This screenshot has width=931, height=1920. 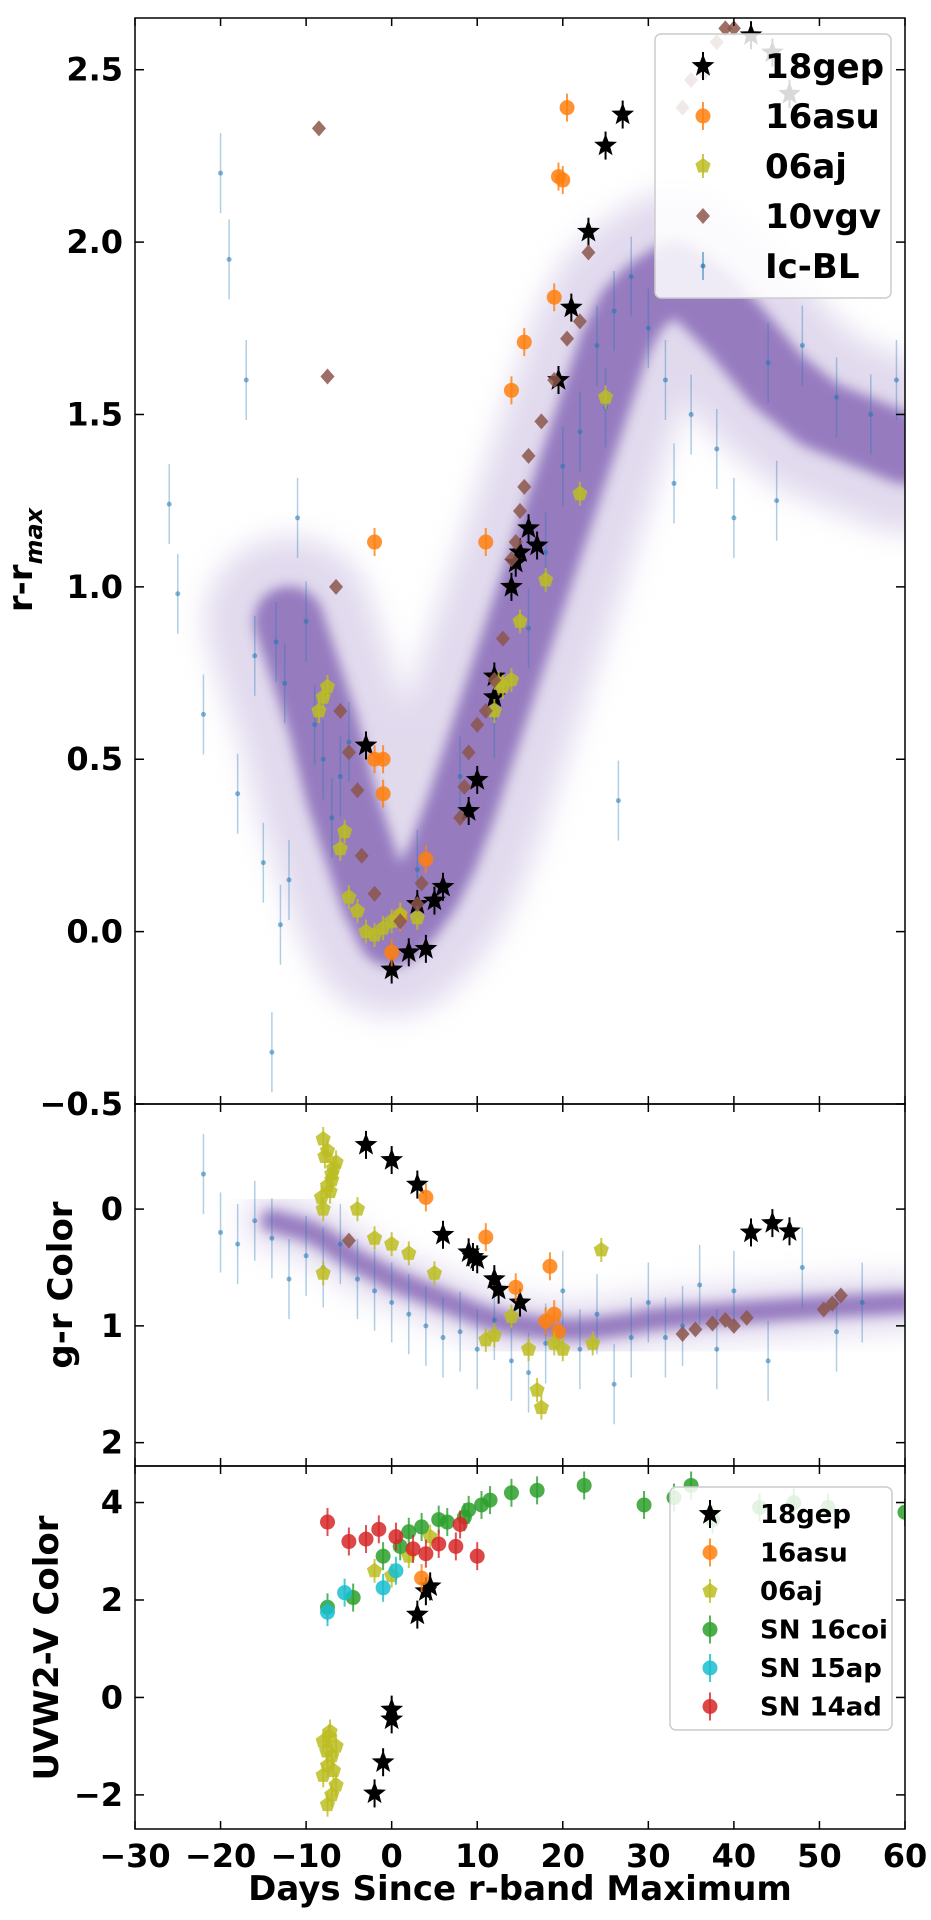 What do you see at coordinates (94, 587) in the screenshot?
I see `ytick-label: 1.0` at bounding box center [94, 587].